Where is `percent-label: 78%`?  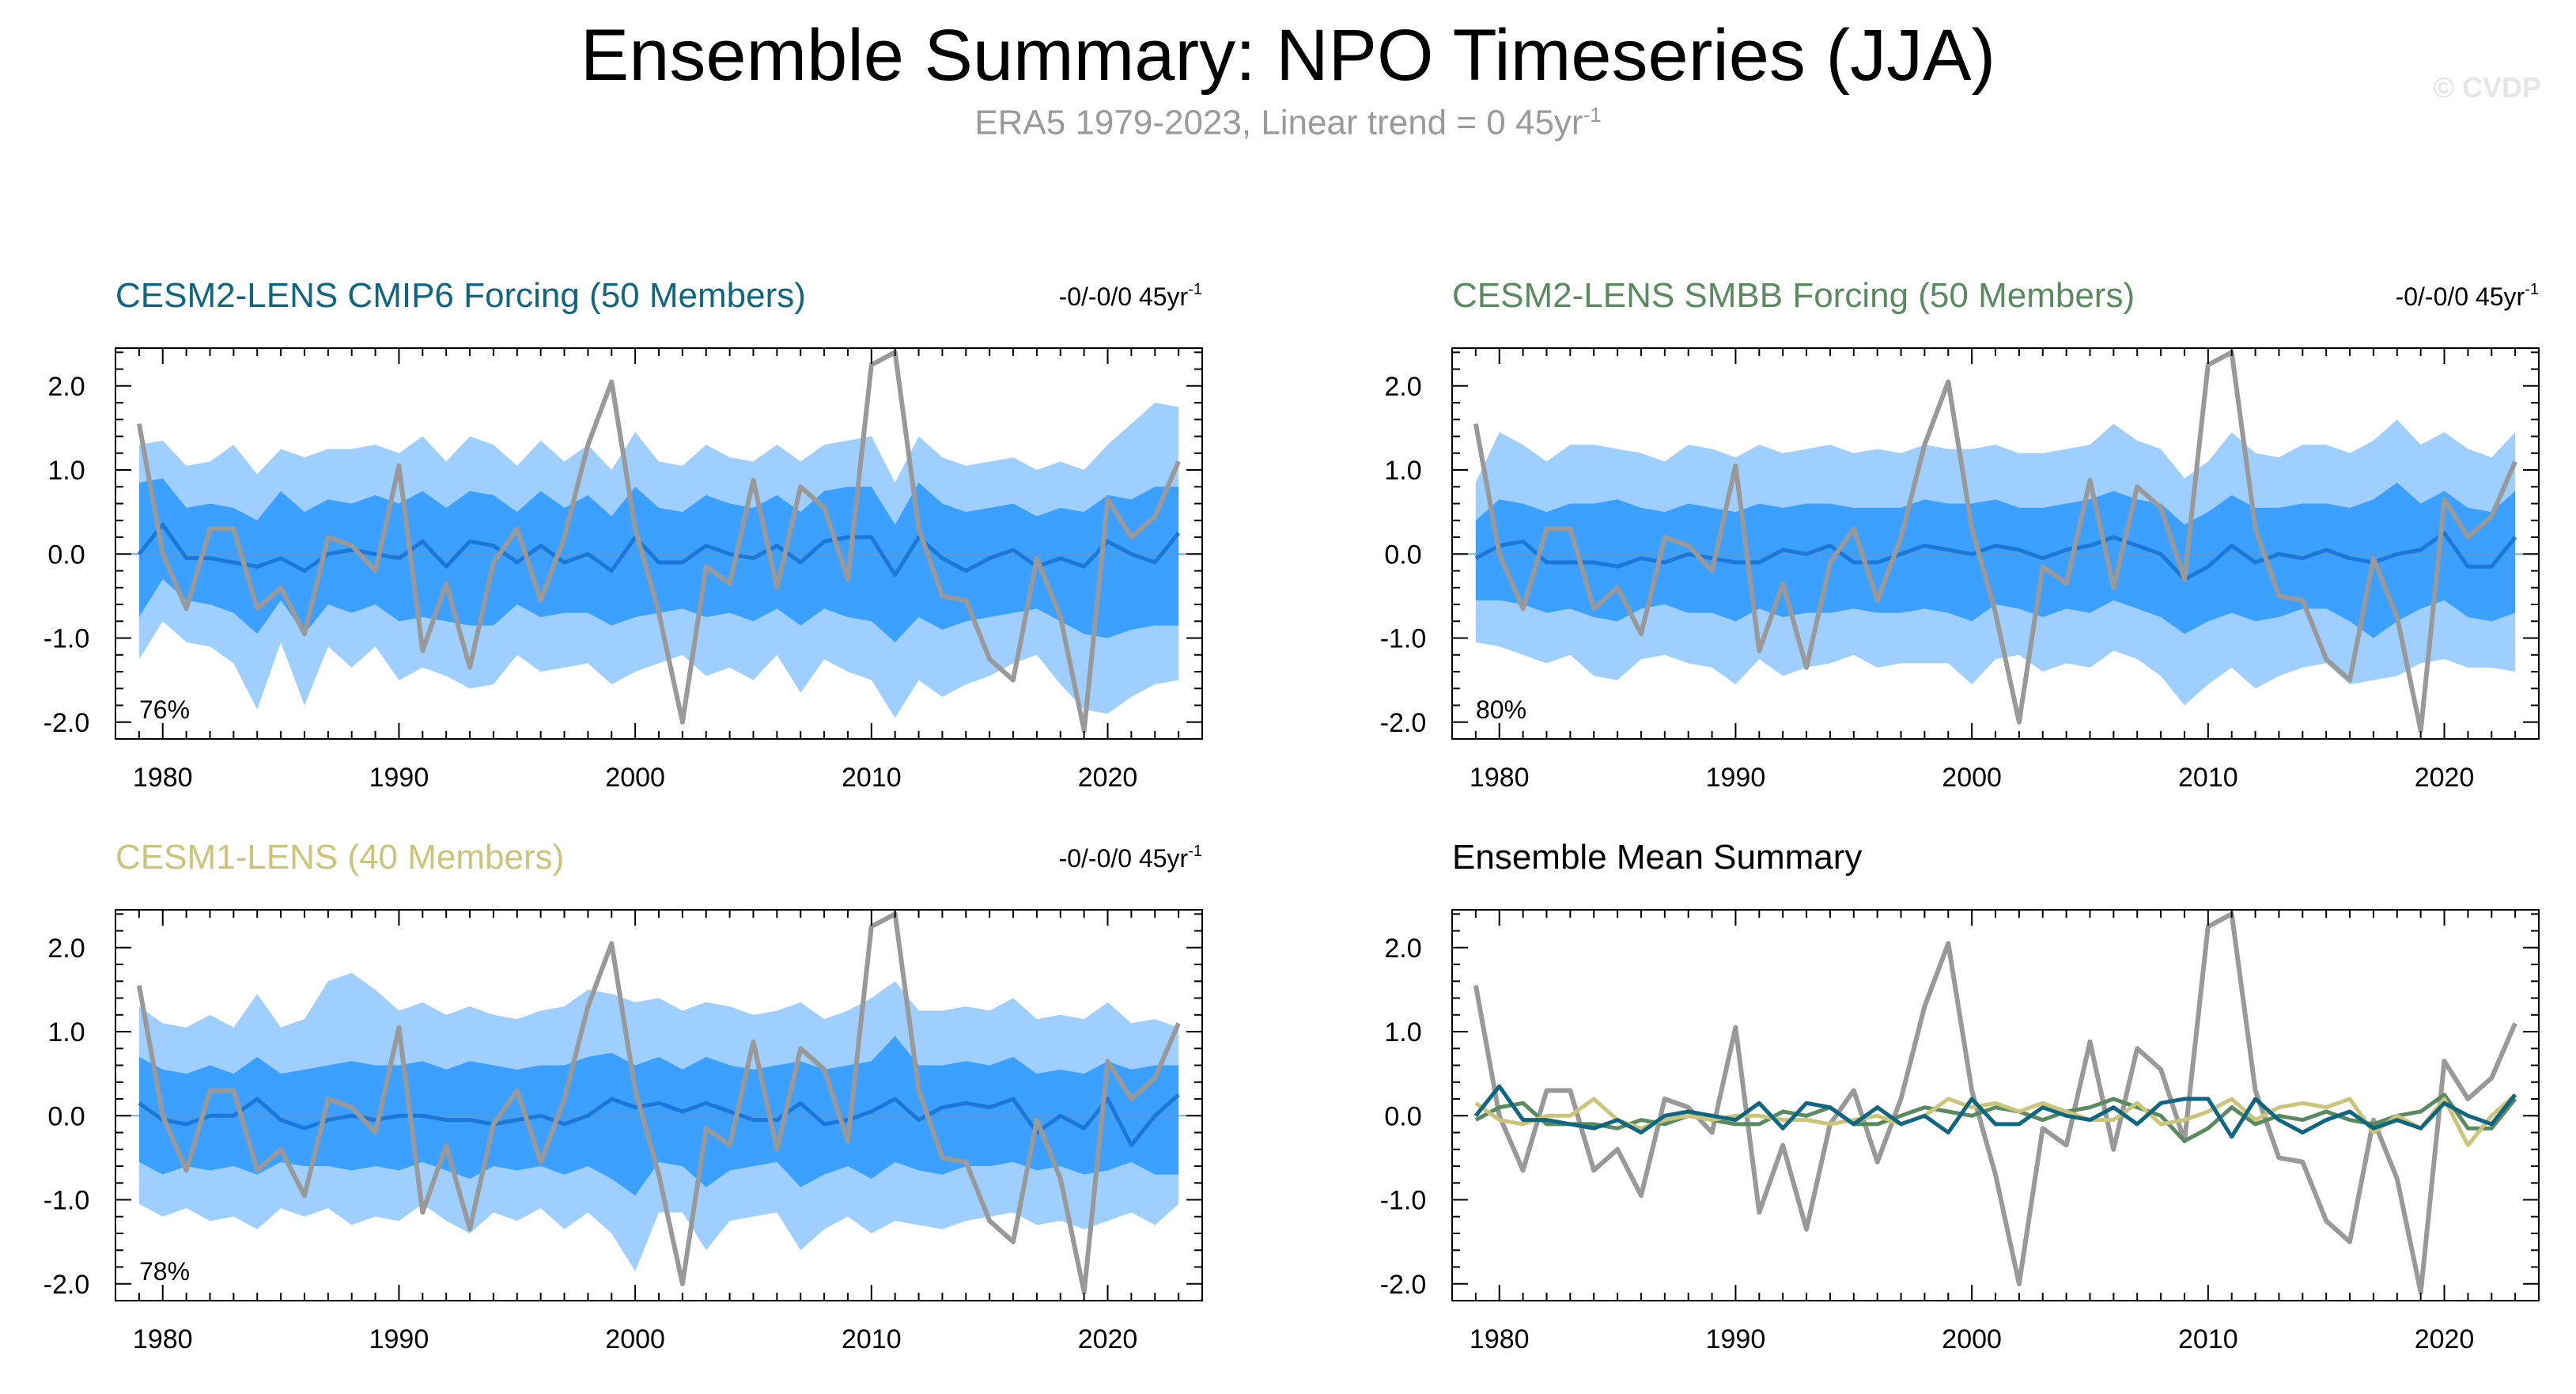 percent-label: 78% is located at coordinates (165, 1271).